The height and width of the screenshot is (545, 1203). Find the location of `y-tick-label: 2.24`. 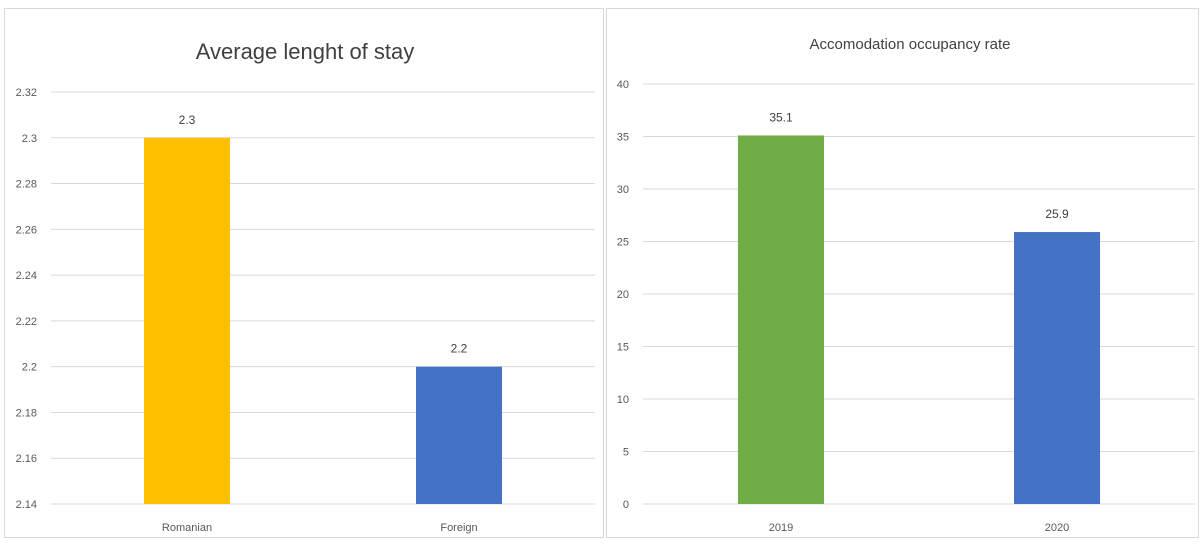

y-tick-label: 2.24 is located at coordinates (26, 276).